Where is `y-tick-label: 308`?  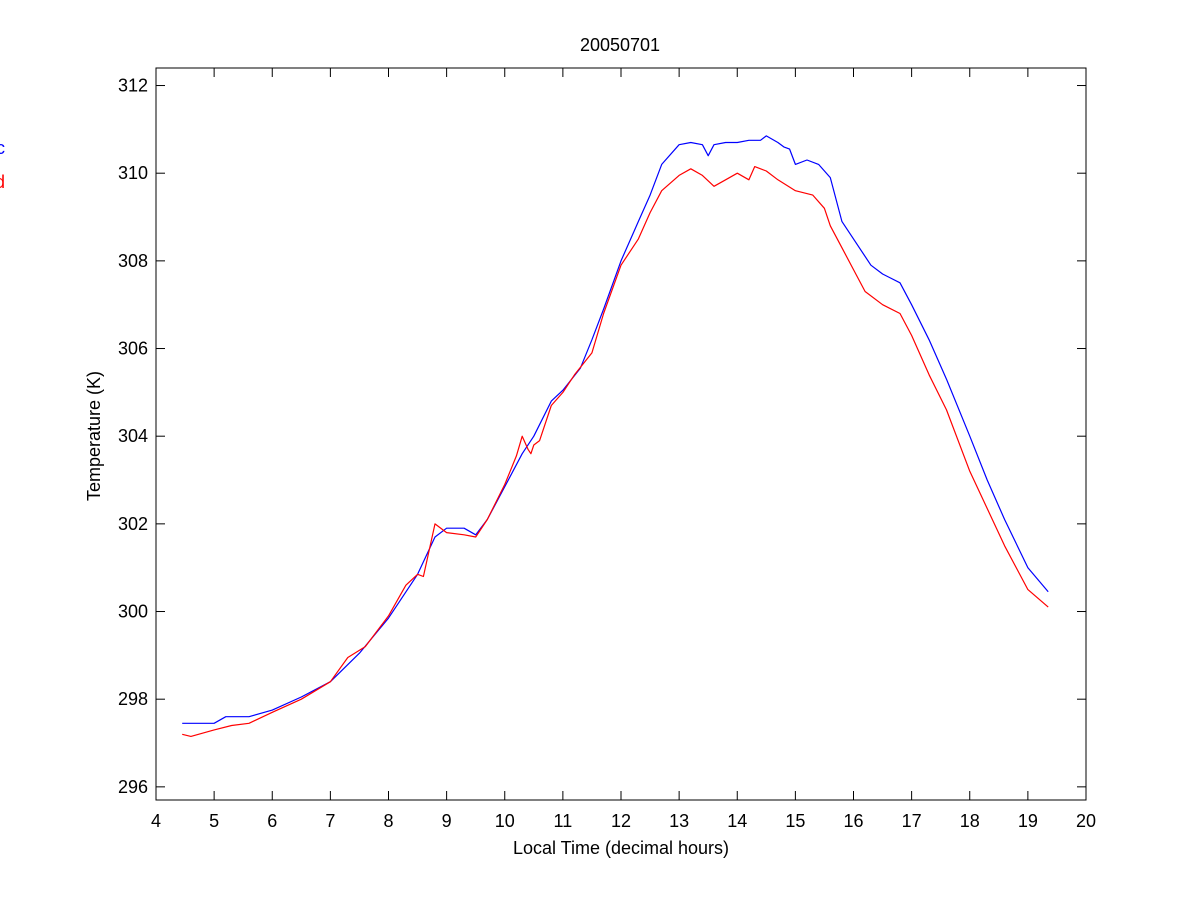
y-tick-label: 308 is located at coordinates (133, 261).